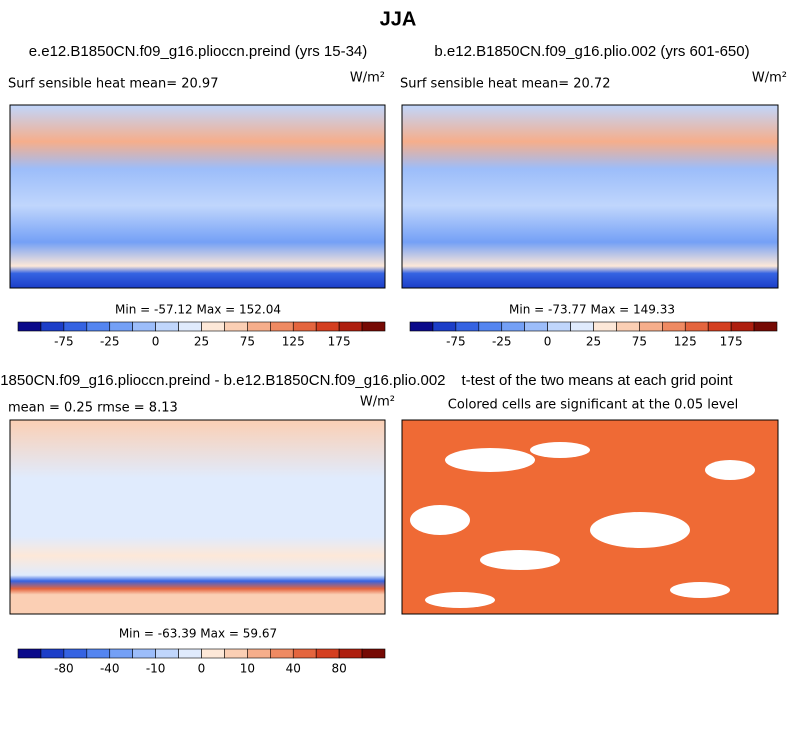  Describe the element at coordinates (398, 19) in the screenshot. I see `figure-title: JJA` at that location.